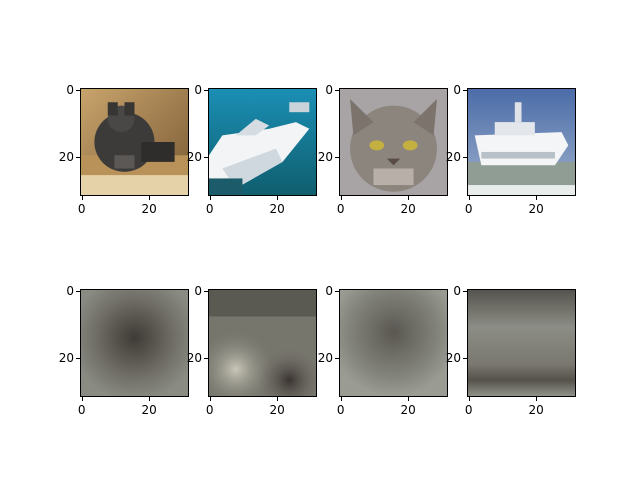 This screenshot has height=480, width=640. I want to click on image-panel-boat, so click(262, 142).